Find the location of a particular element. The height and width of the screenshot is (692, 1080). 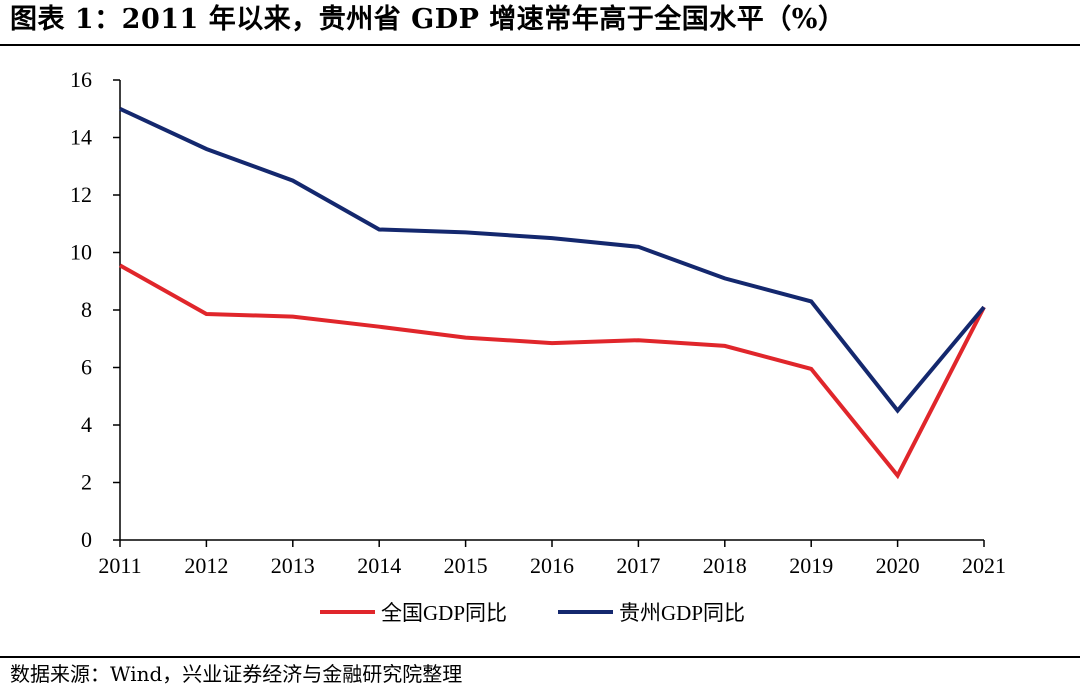

x-tick-label: 2018 is located at coordinates (725, 565).